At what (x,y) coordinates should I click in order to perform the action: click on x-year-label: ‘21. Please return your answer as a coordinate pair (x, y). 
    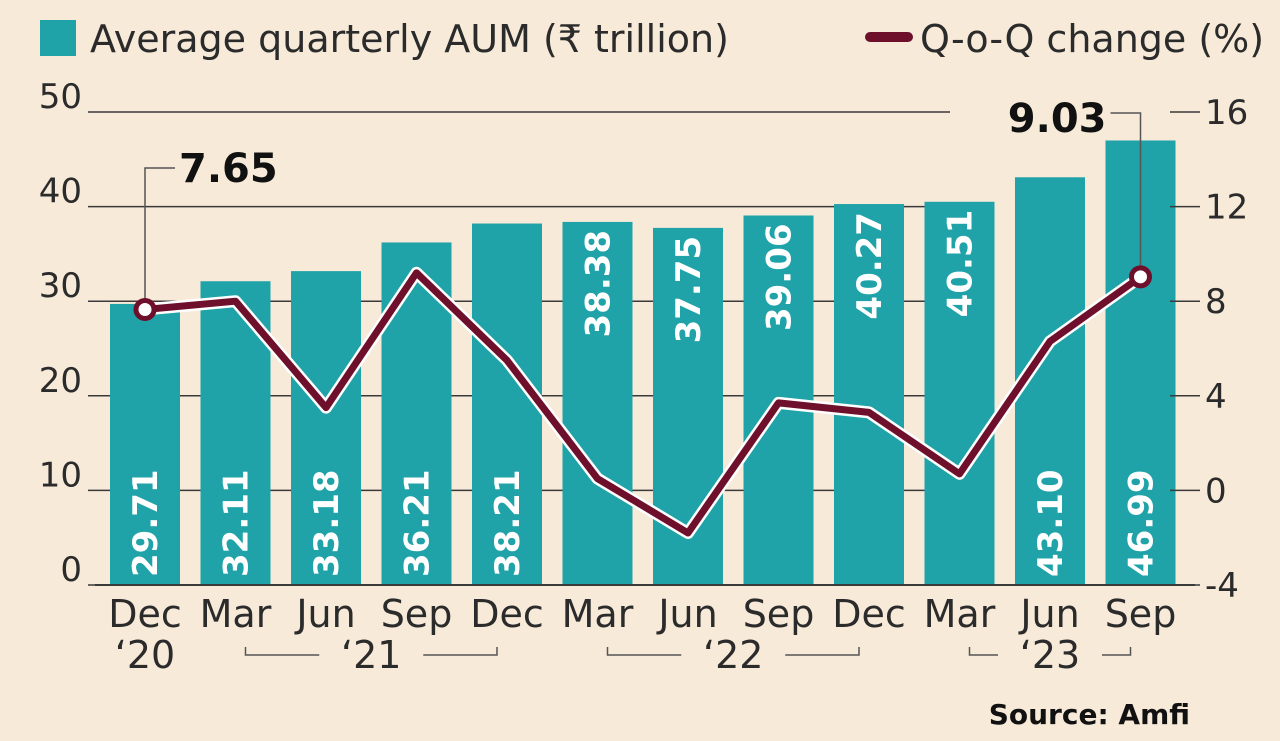
    Looking at the image, I should click on (371, 655).